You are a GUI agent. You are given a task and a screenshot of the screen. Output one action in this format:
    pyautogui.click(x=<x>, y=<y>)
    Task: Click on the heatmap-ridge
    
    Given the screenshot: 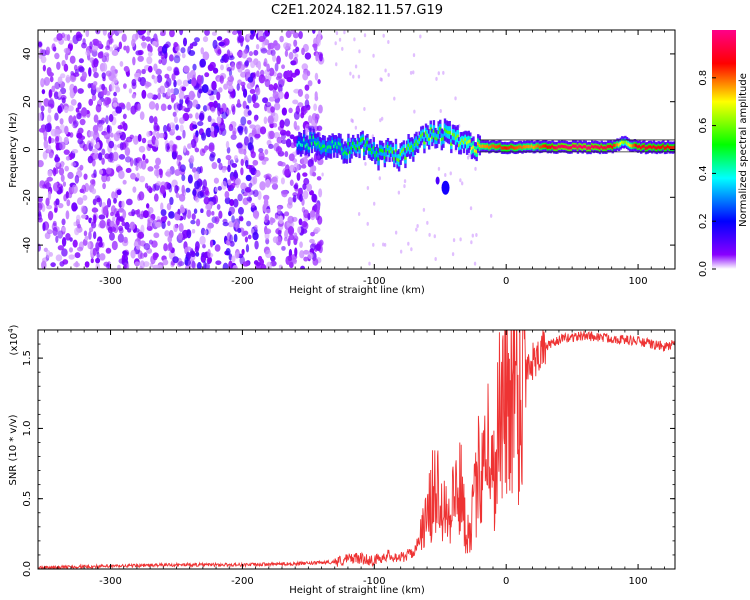 What is the action you would take?
    pyautogui.click(x=485, y=156)
    